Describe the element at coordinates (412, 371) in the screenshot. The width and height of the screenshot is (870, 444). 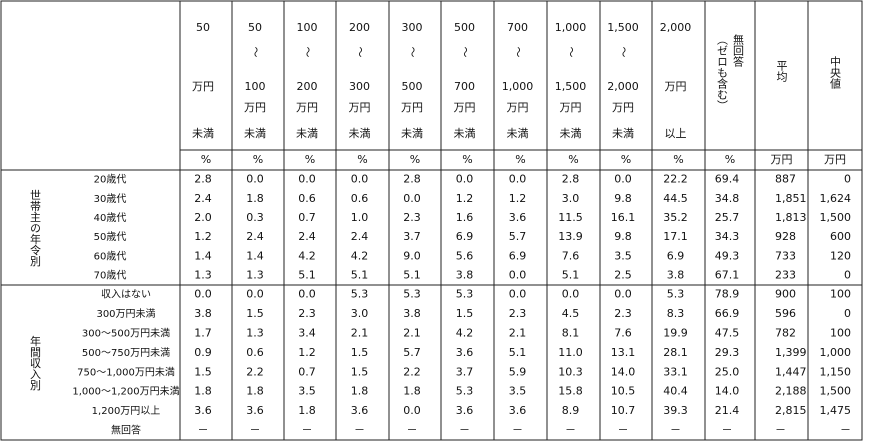
I see `cell-value: 2.2` at that location.